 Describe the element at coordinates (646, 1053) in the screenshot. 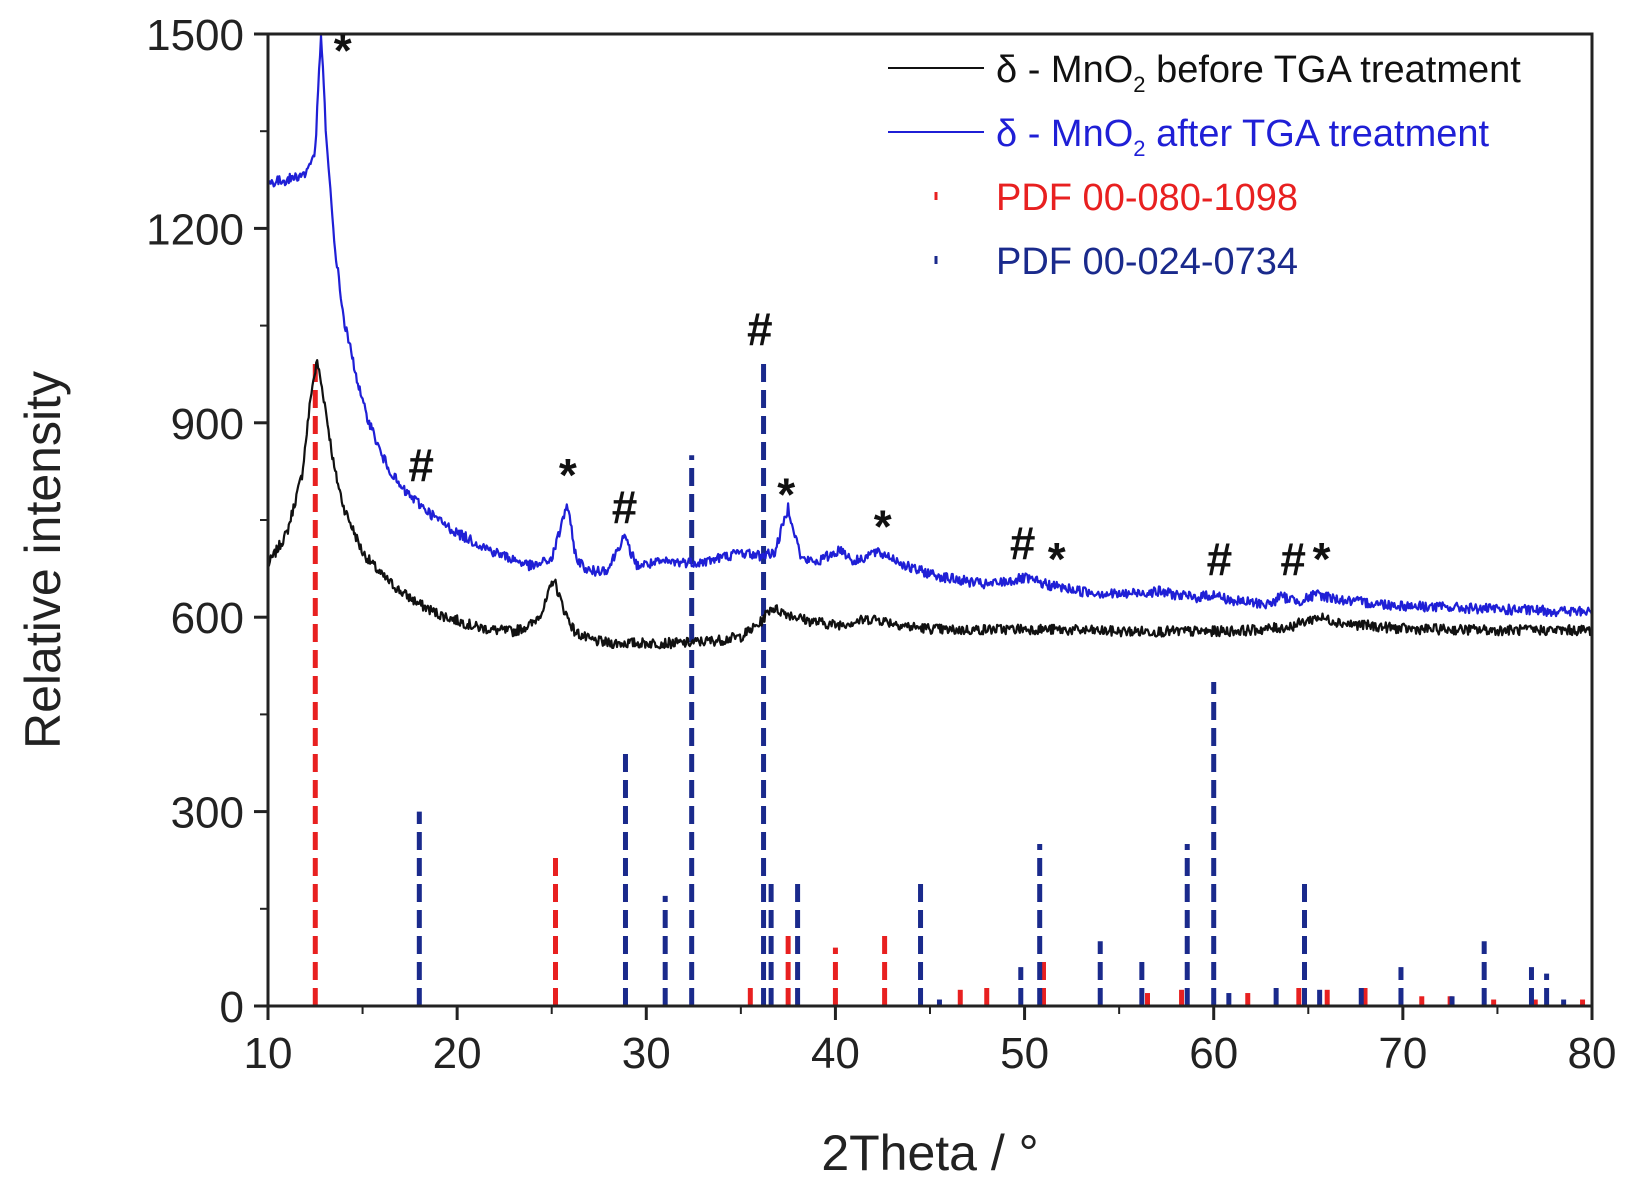

I see `x-tick-label: 30` at that location.